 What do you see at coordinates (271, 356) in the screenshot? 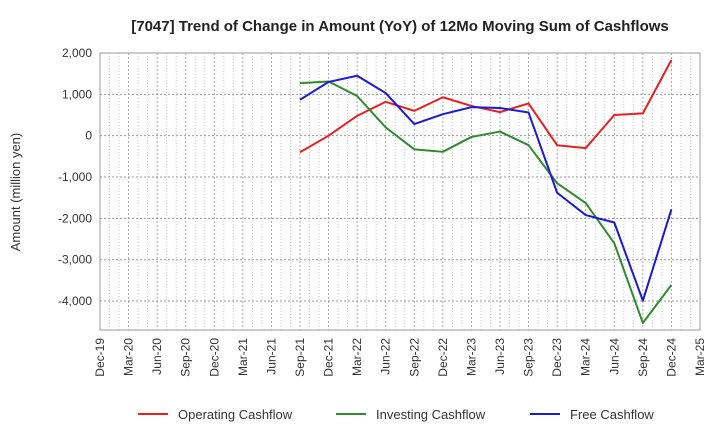
I see `x-tick-label: Jun-21` at bounding box center [271, 356].